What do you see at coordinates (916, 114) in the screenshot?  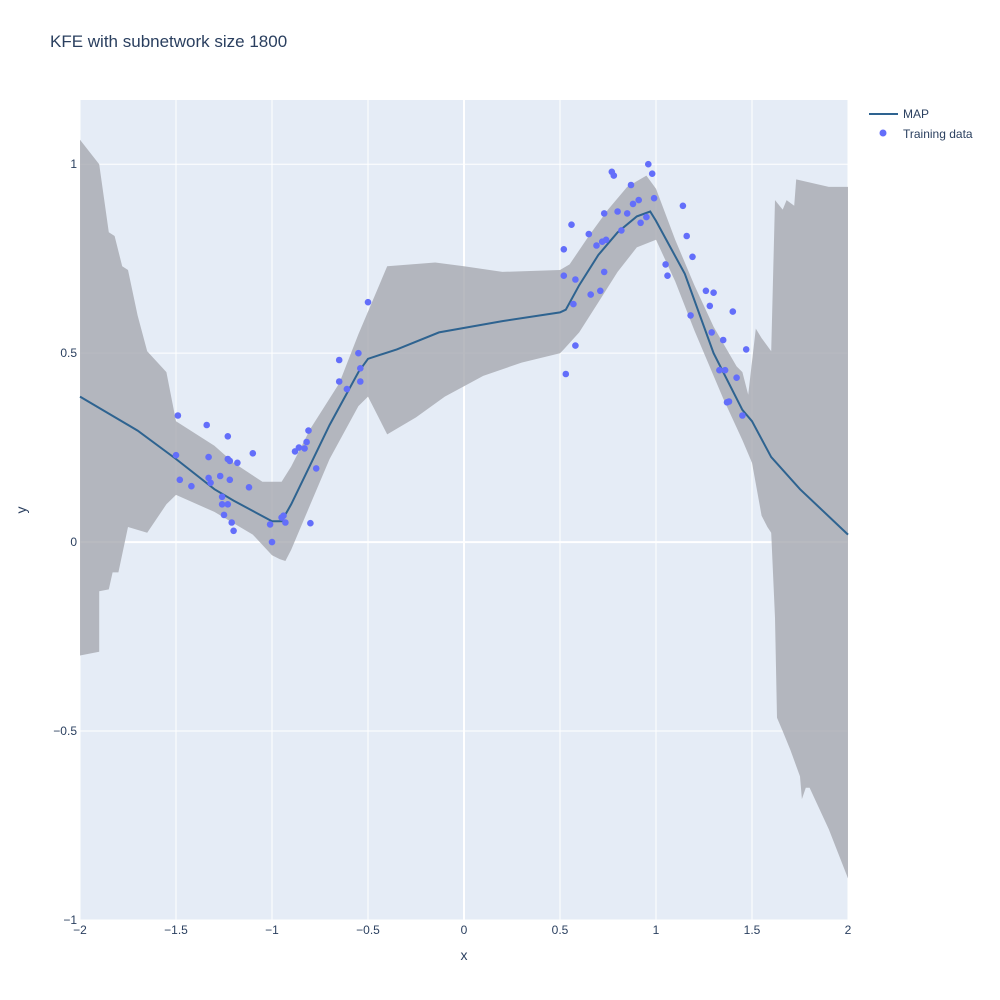 I see `legend-map-label: MAP` at bounding box center [916, 114].